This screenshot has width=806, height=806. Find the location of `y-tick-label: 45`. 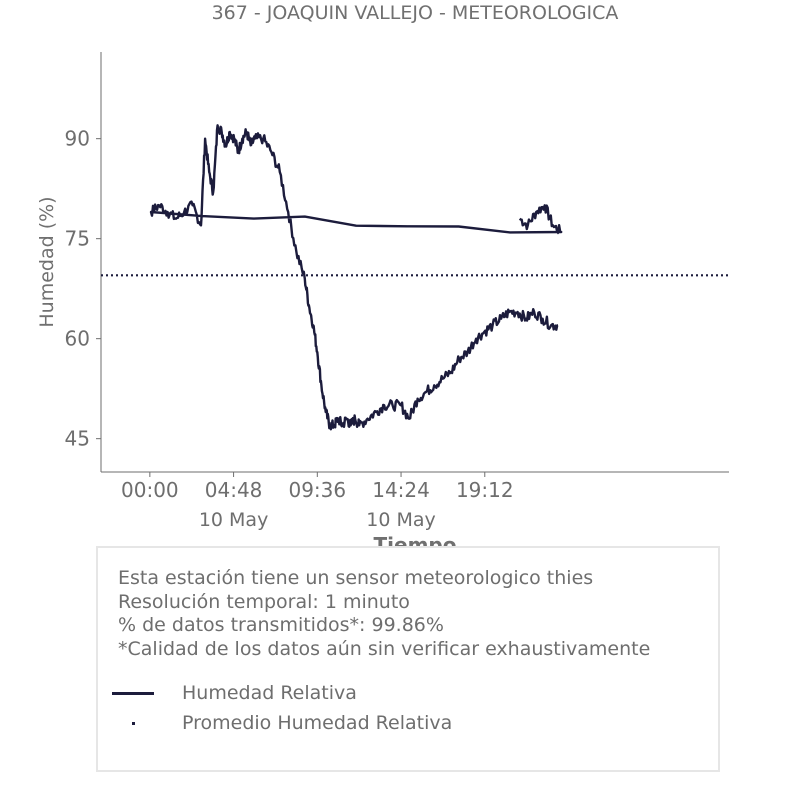

y-tick-label: 45 is located at coordinates (77, 439).